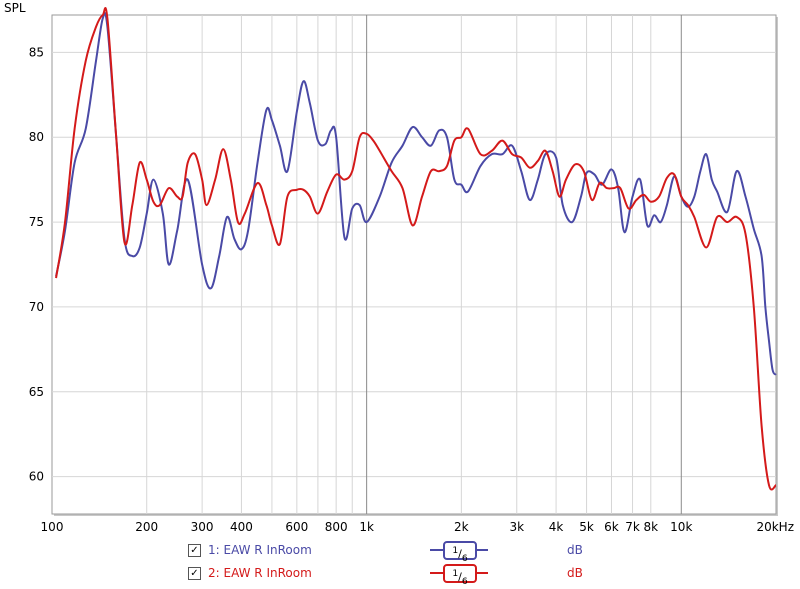 The width and height of the screenshot is (800, 589). What do you see at coordinates (650, 527) in the screenshot?
I see `x-tick-label: 8k` at bounding box center [650, 527].